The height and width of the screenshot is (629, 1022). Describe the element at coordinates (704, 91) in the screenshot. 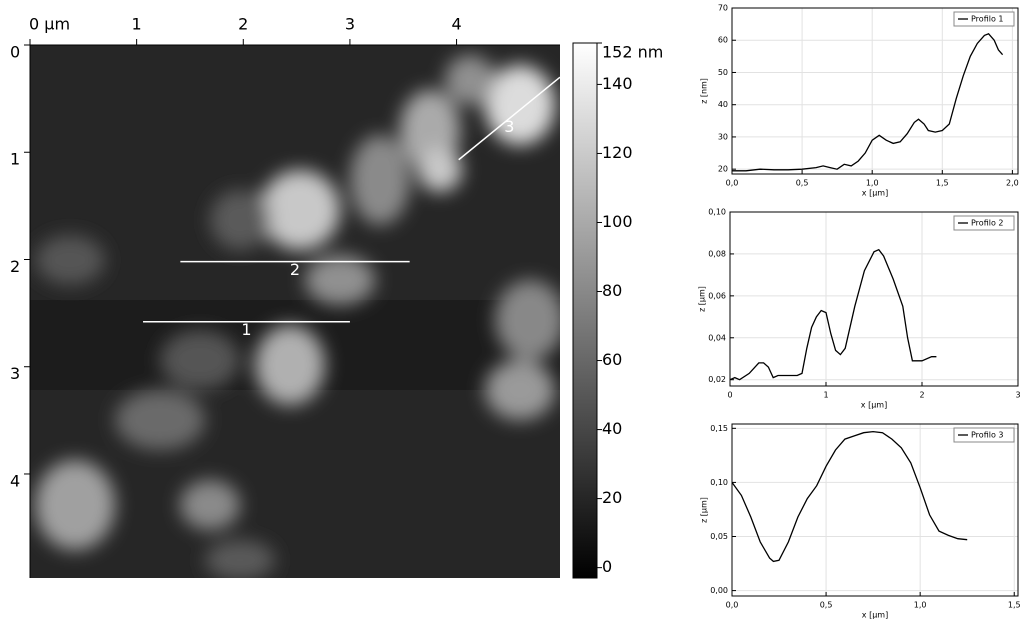

I see `y-axis-label: z [nm]` at that location.